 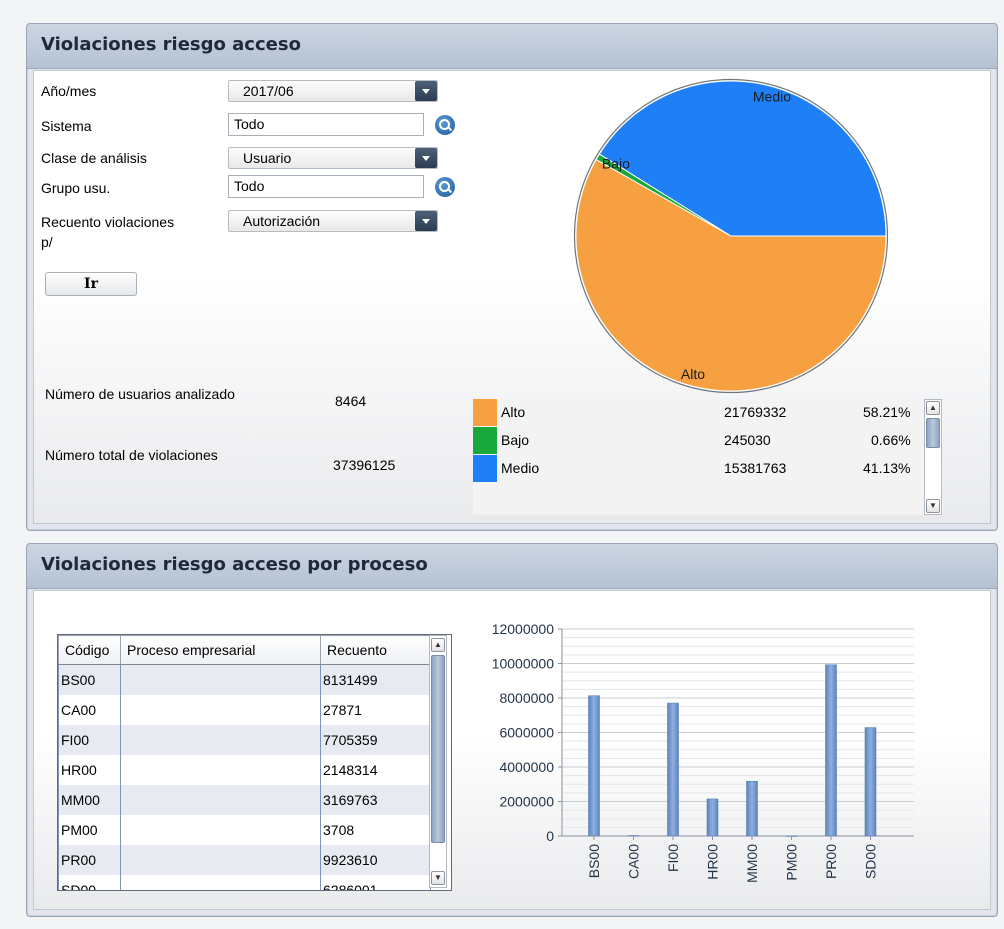 I want to click on pie-slice-medio, so click(x=742, y=158).